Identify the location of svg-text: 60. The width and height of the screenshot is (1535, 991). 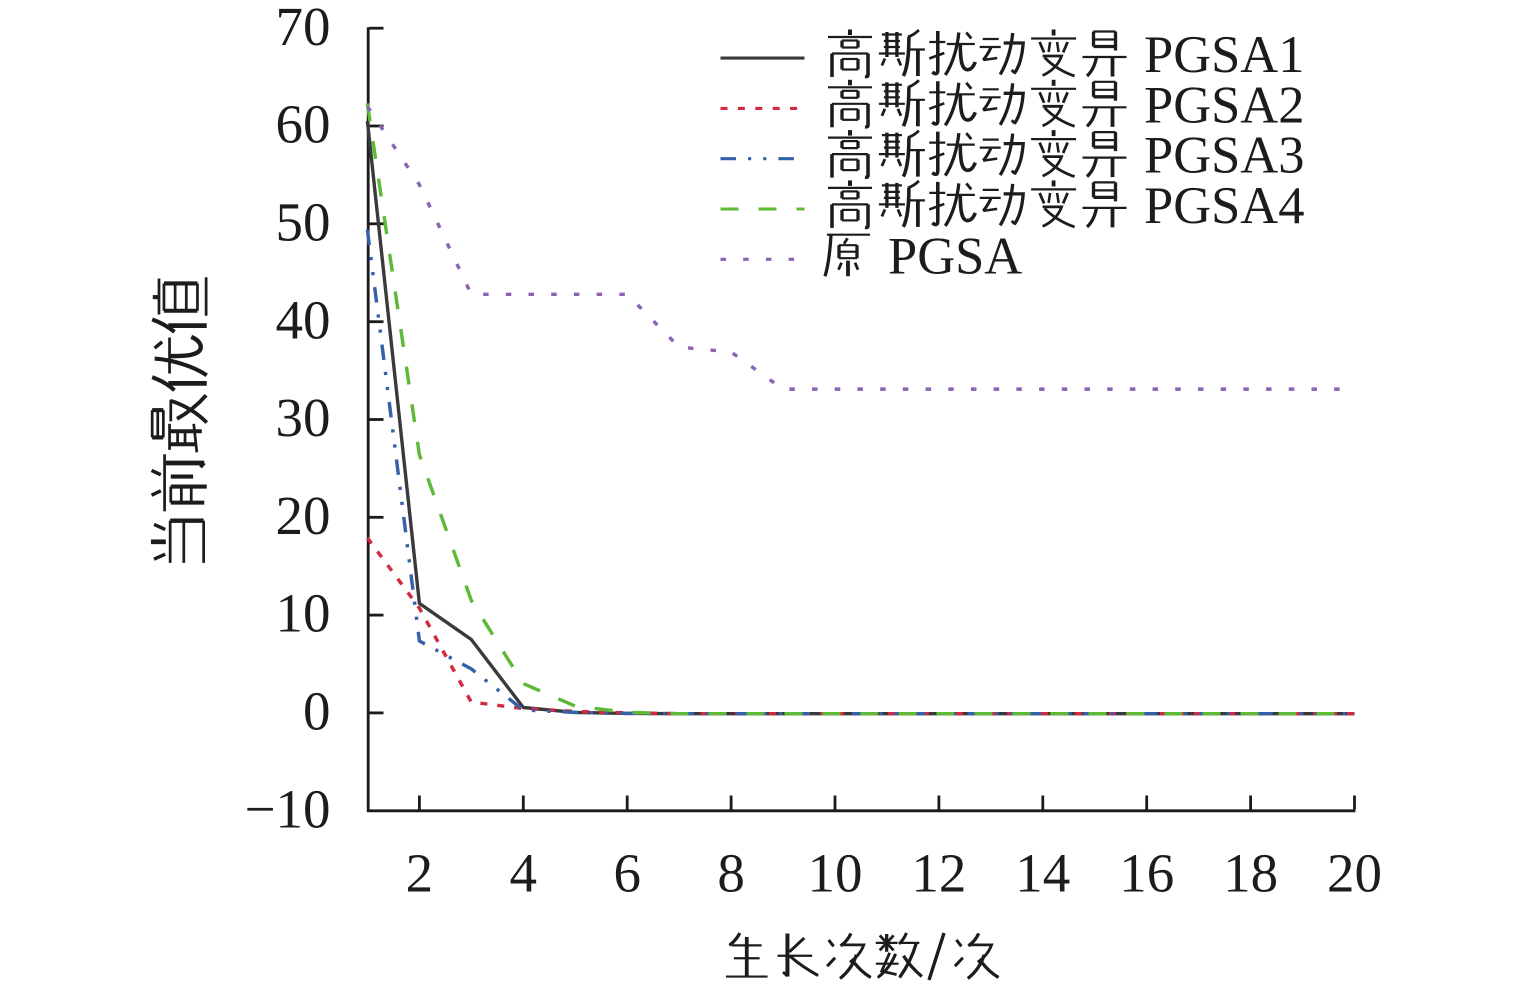
(303, 124).